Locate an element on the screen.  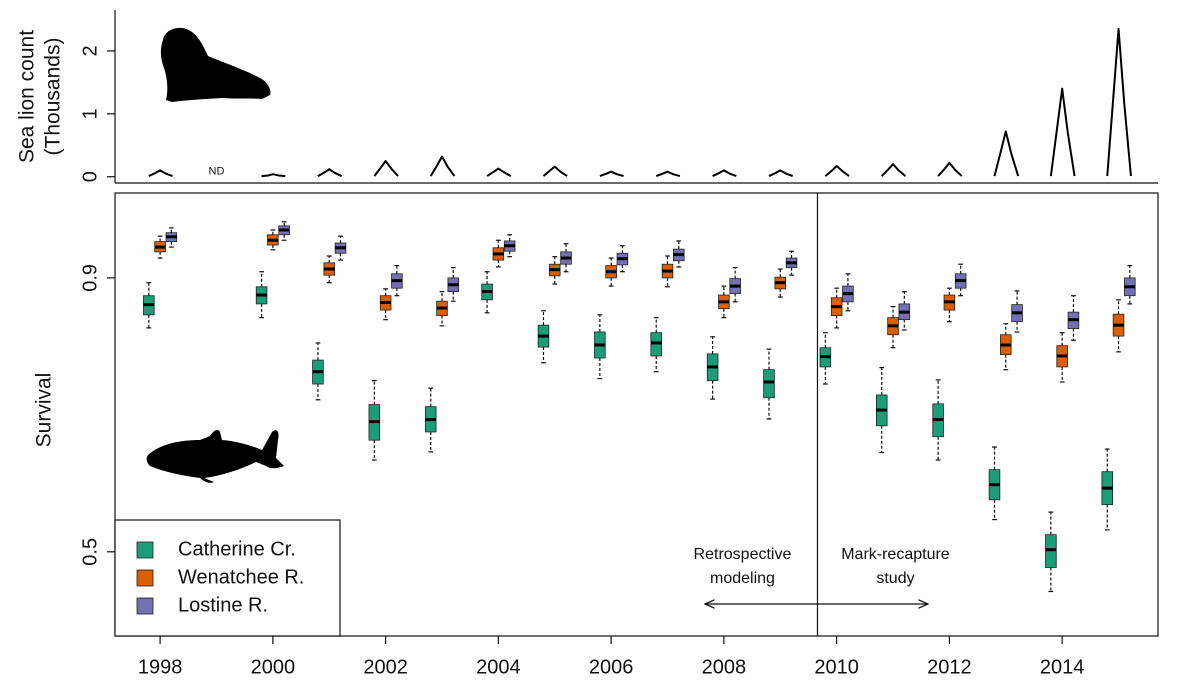
y-axis-title: Survival is located at coordinates (44, 410).